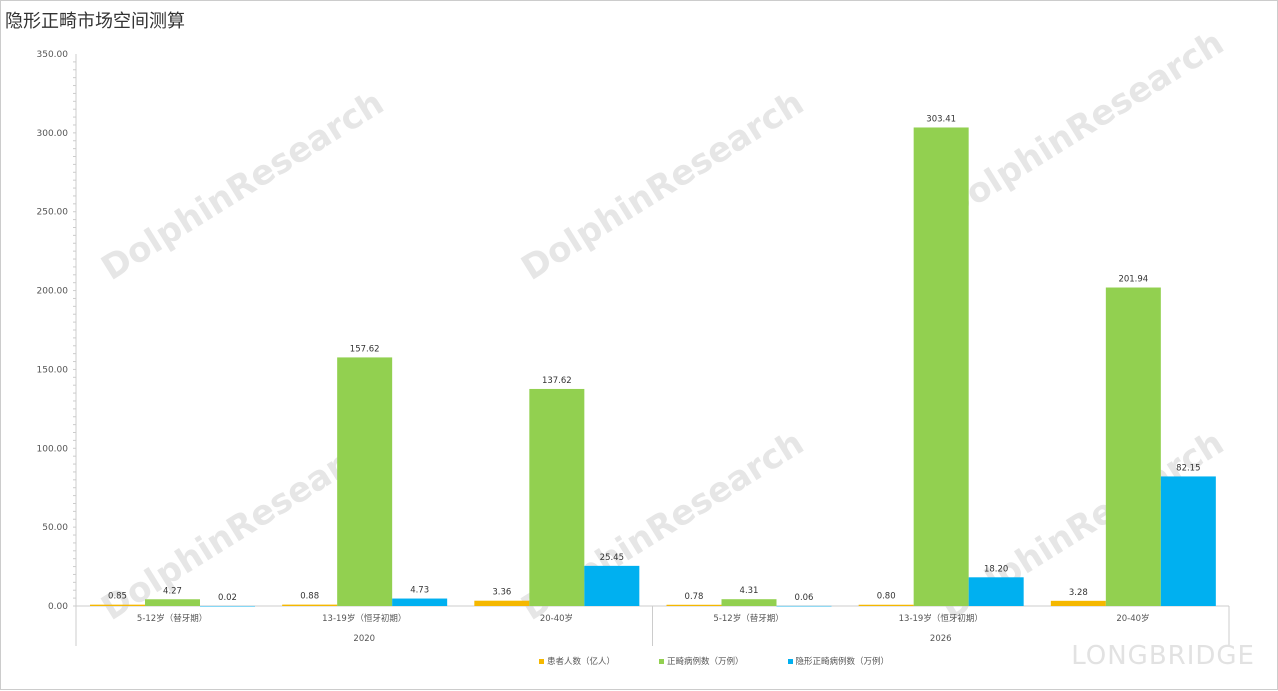 This screenshot has width=1278, height=691. I want to click on data-label: 0.02, so click(227, 598).